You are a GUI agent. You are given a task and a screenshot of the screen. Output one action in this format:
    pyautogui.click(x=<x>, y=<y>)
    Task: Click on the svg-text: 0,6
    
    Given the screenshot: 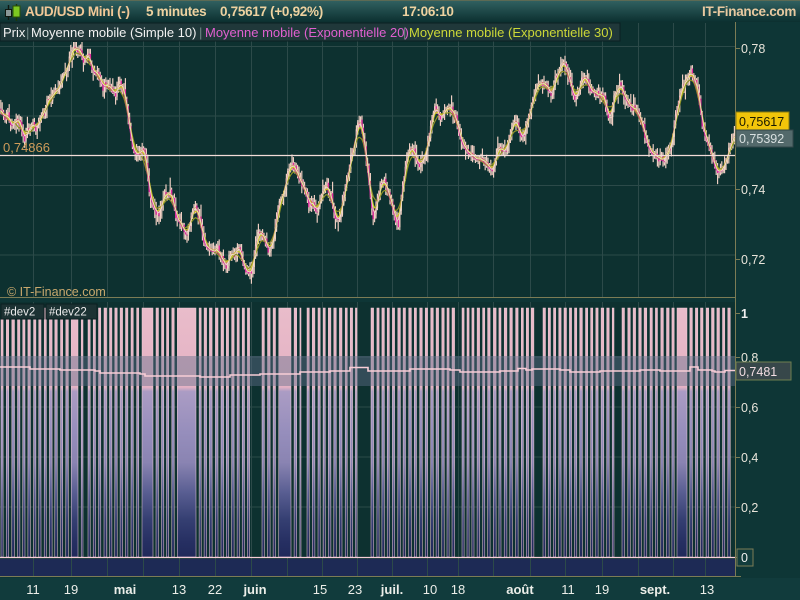 What is the action you would take?
    pyautogui.click(x=749, y=408)
    